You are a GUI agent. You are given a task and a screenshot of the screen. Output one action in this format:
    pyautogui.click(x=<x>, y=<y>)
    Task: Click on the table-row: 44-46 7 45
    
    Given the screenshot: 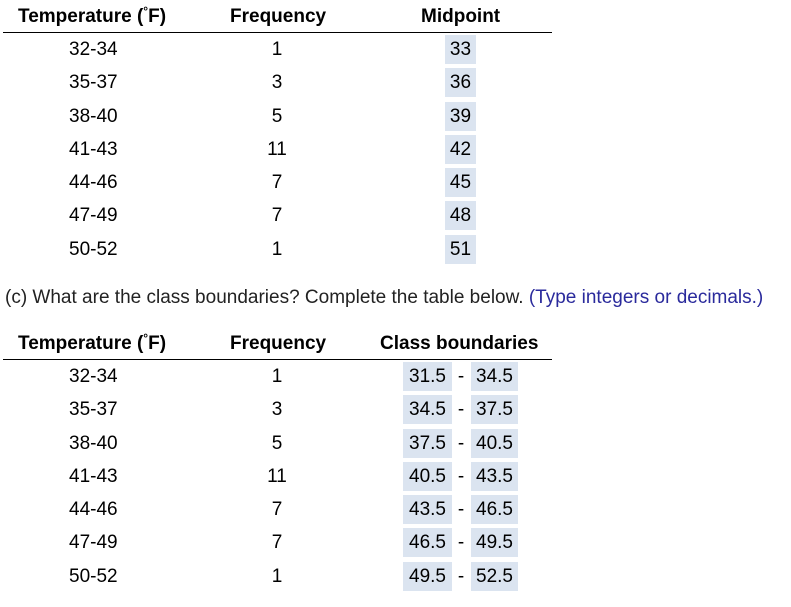 What is the action you would take?
    pyautogui.click(x=277, y=182)
    